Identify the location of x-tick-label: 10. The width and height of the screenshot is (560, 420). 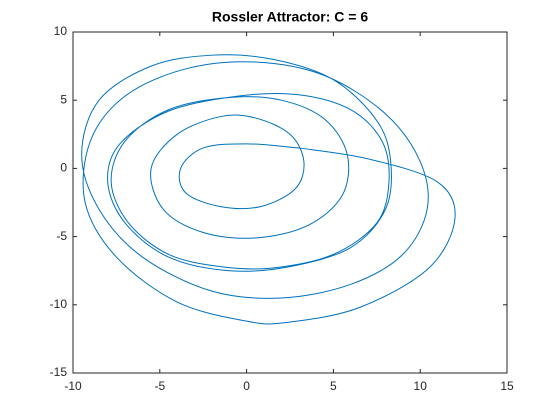
(421, 386).